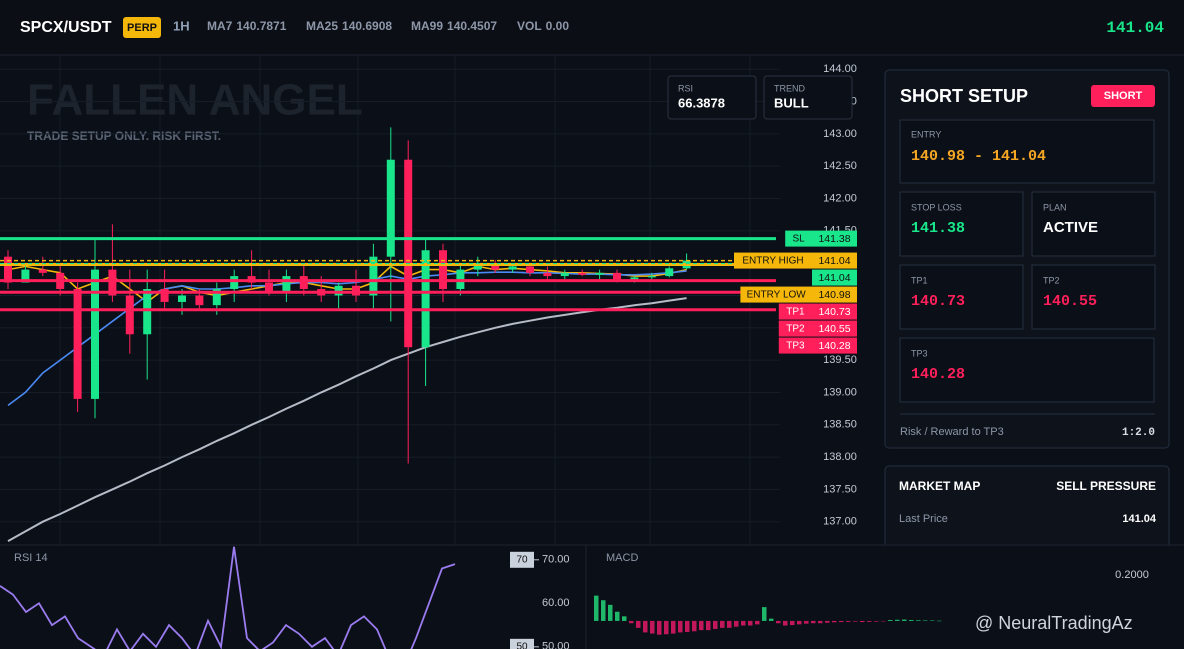 This screenshot has width=1184, height=649. I want to click on card-value: 140.73, so click(938, 301).